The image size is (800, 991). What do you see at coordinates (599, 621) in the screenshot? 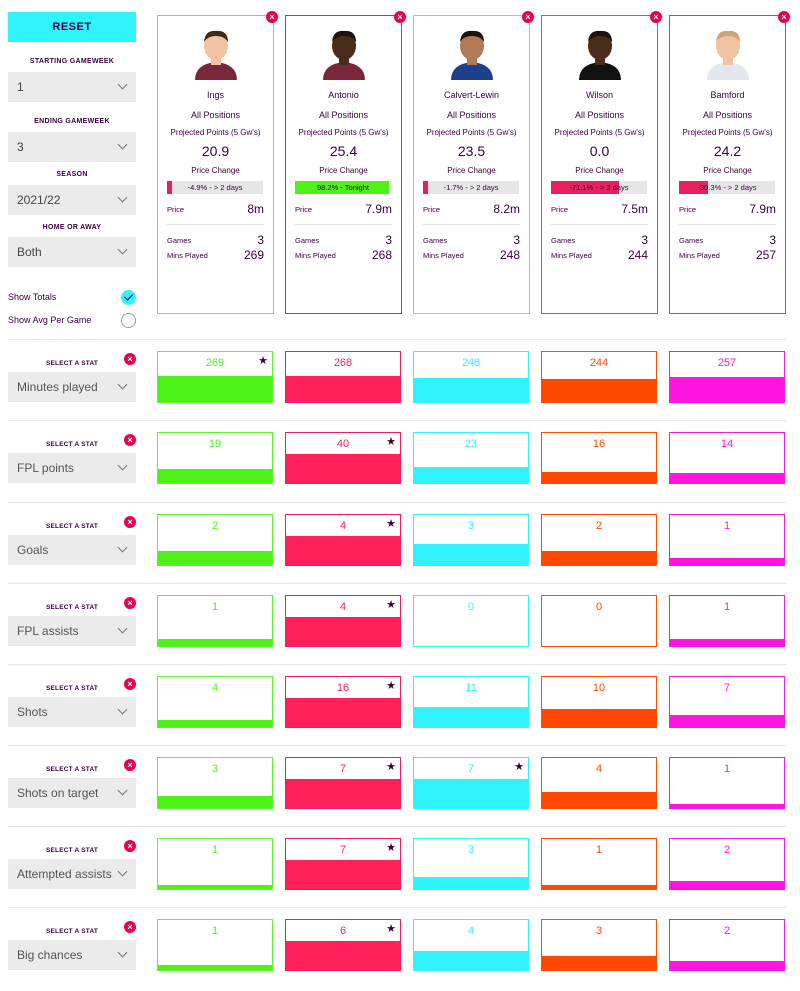
I see `stat-value-box: 0` at bounding box center [599, 621].